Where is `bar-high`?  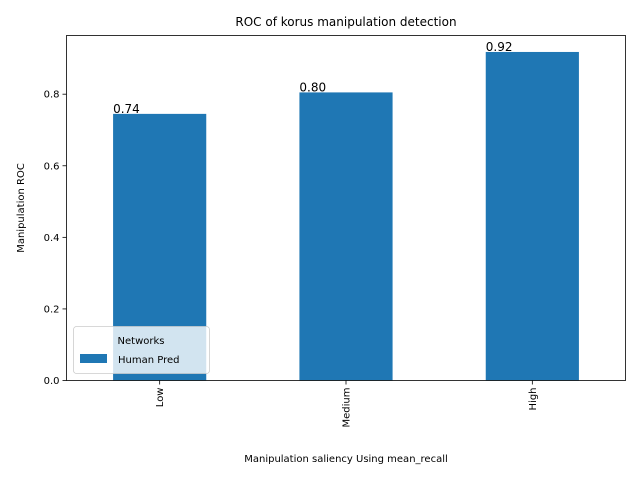 bar-high is located at coordinates (532, 216).